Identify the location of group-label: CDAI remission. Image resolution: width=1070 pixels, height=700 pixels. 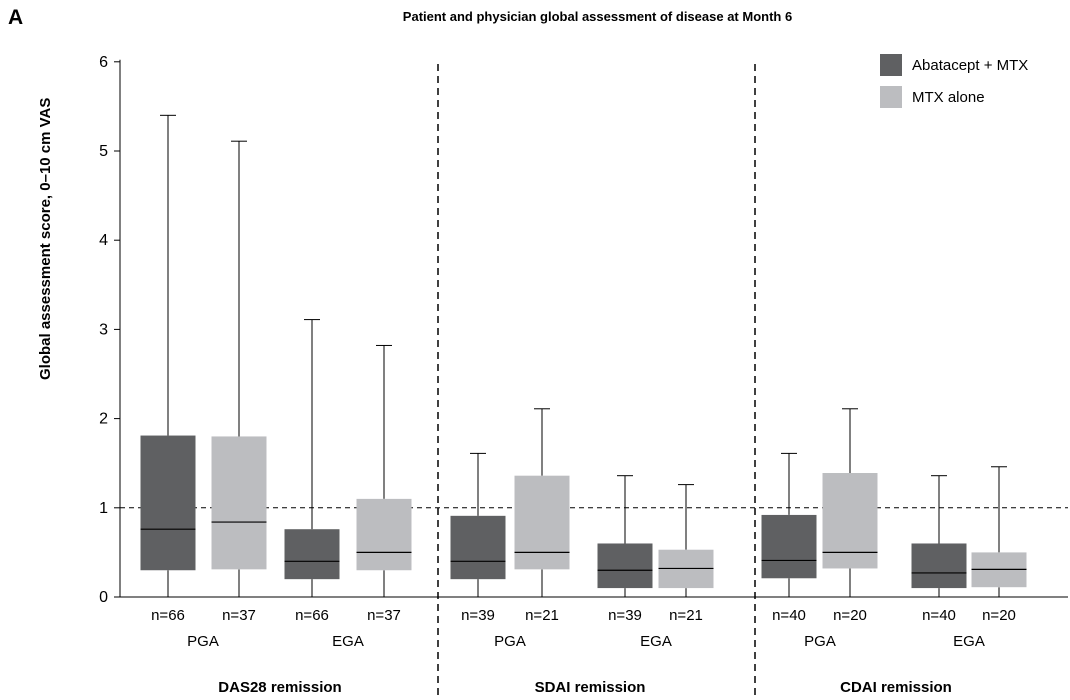
(896, 687).